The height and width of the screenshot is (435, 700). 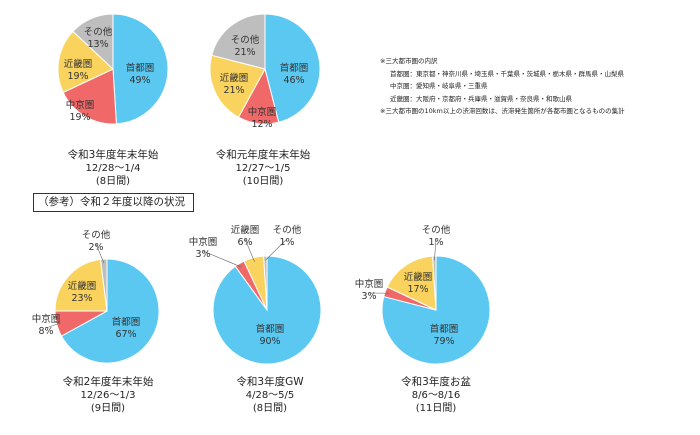 I want to click on slice-value-label: 8%, so click(x=45, y=331).